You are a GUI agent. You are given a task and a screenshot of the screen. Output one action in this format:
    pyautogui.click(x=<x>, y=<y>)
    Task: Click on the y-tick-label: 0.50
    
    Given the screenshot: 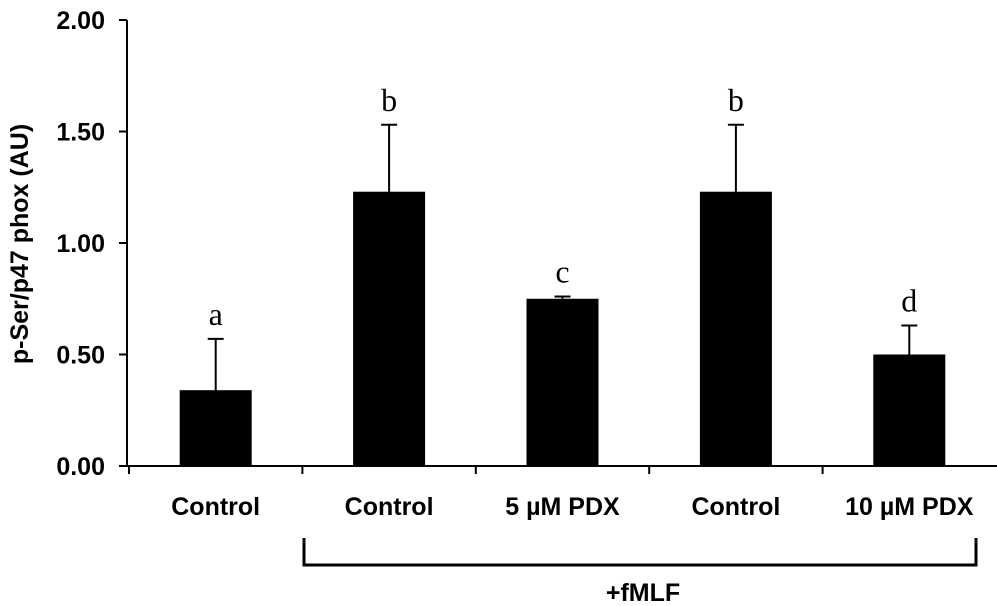 What is the action you would take?
    pyautogui.click(x=80, y=356)
    